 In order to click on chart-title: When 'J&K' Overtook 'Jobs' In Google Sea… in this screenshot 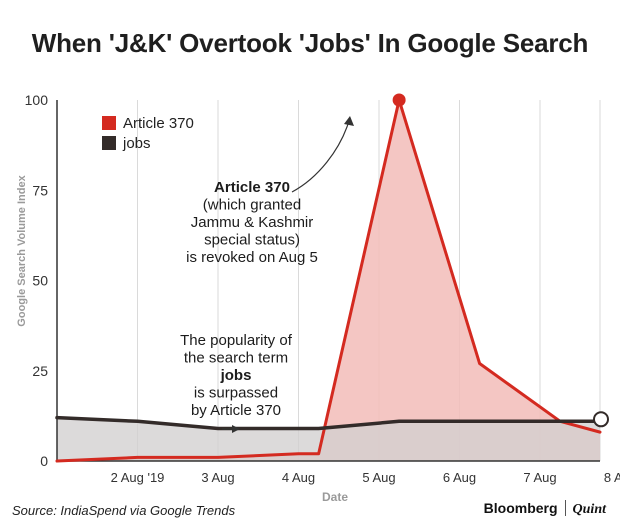, I will do `click(310, 43)`.